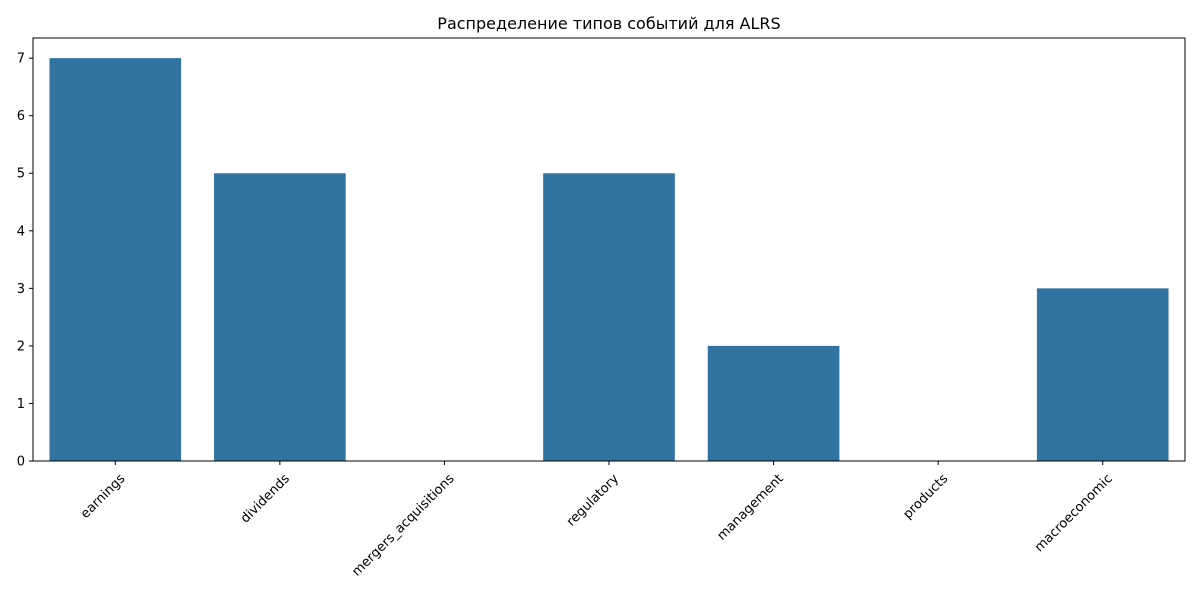  What do you see at coordinates (21, 116) in the screenshot?
I see `y-tick-label: 6` at bounding box center [21, 116].